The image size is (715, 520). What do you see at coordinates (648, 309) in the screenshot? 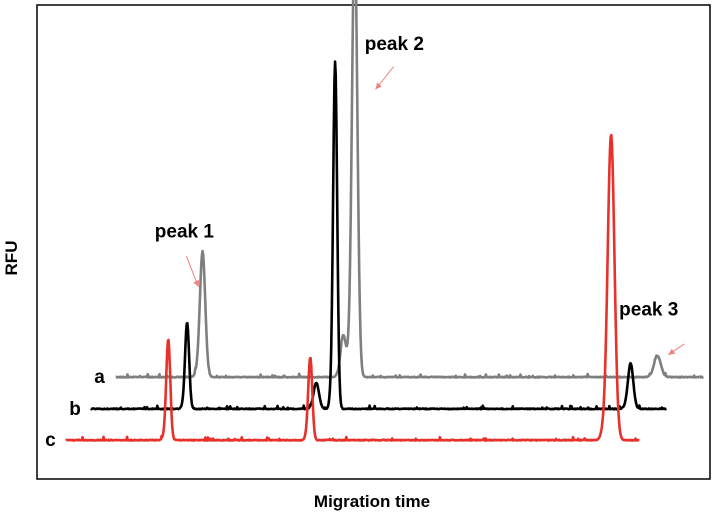
I see `annotation-peak-3: peak 3` at bounding box center [648, 309].